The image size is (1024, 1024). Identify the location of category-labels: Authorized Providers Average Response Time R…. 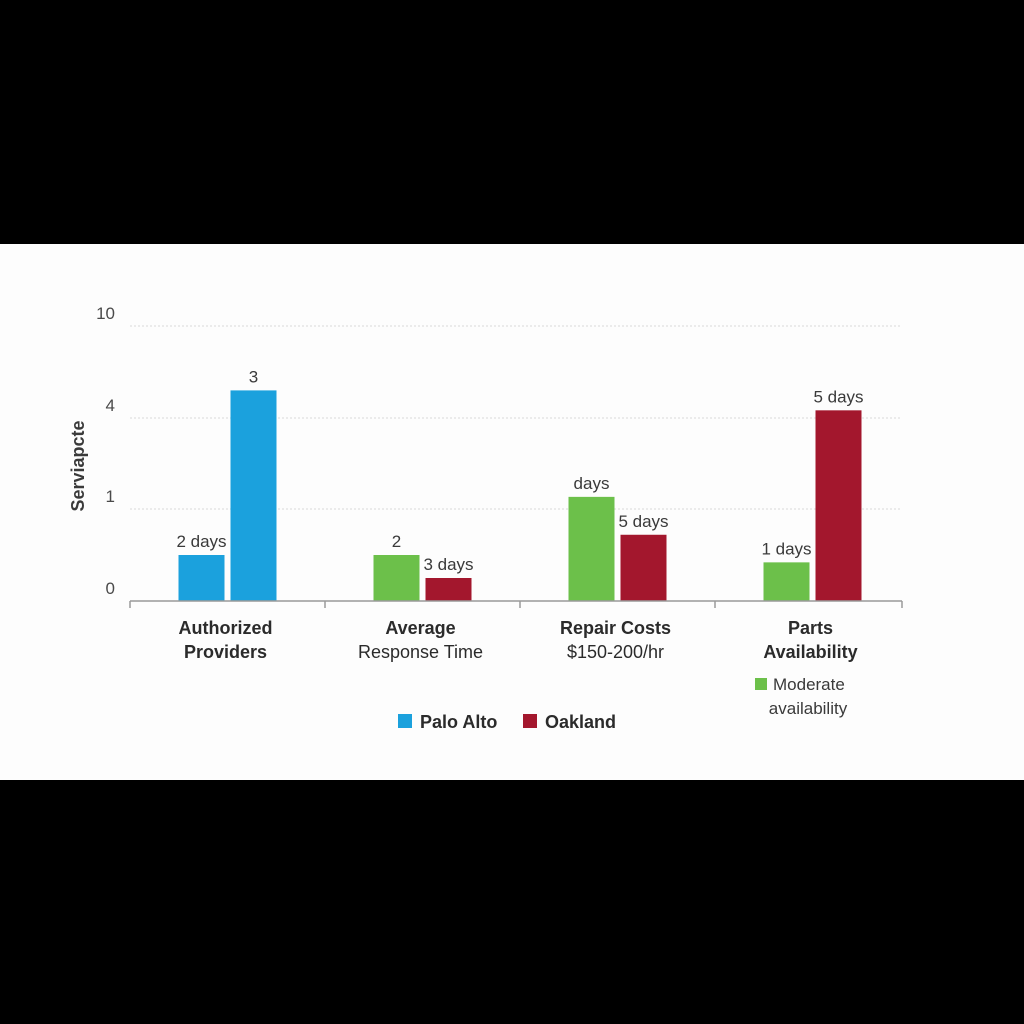
(516, 631).